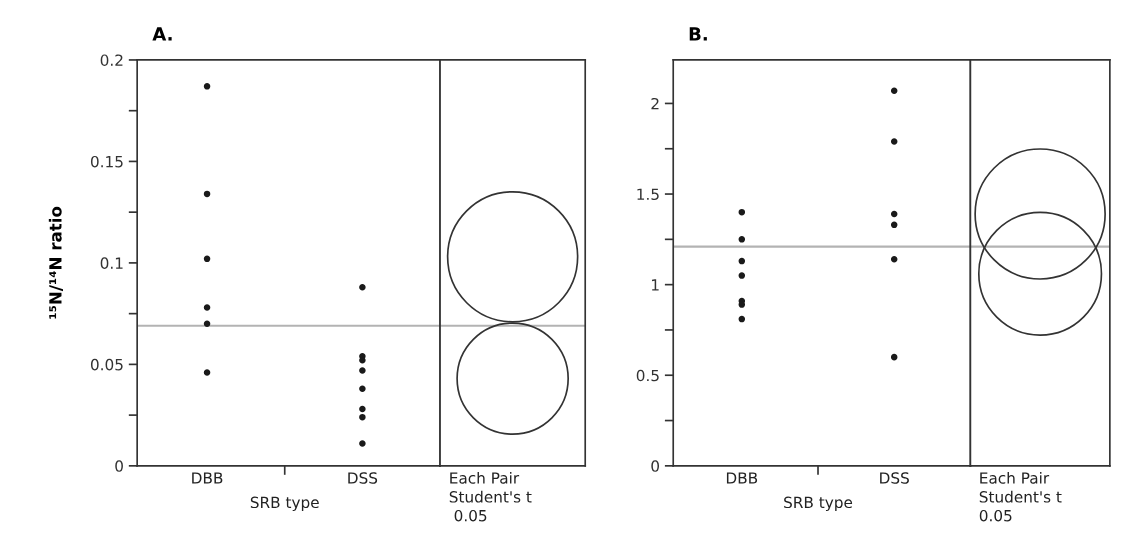  Describe the element at coordinates (106, 161) in the screenshot. I see `y-tick-label: 0.15` at that location.